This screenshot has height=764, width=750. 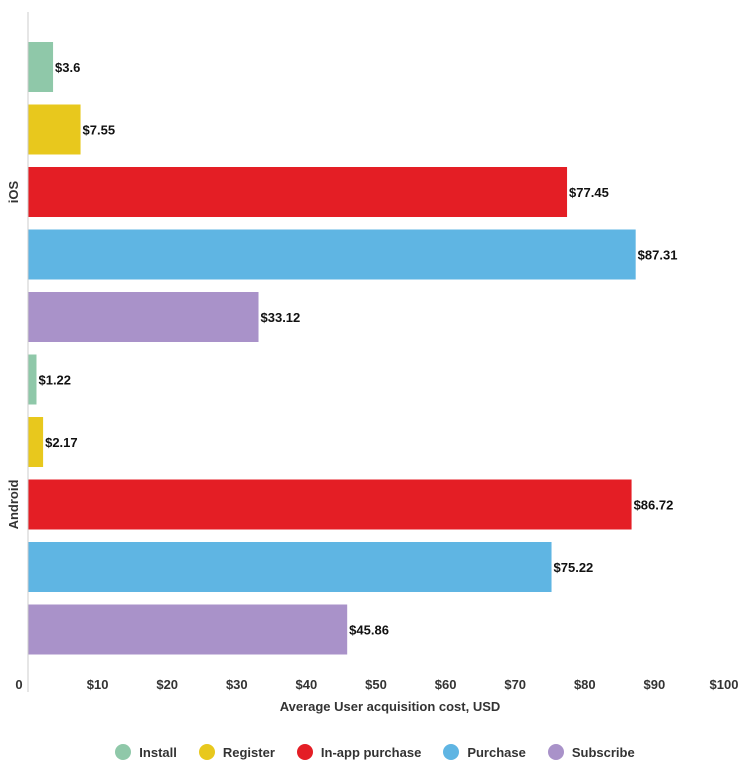 I want to click on data-label: $86.72, so click(x=654, y=505).